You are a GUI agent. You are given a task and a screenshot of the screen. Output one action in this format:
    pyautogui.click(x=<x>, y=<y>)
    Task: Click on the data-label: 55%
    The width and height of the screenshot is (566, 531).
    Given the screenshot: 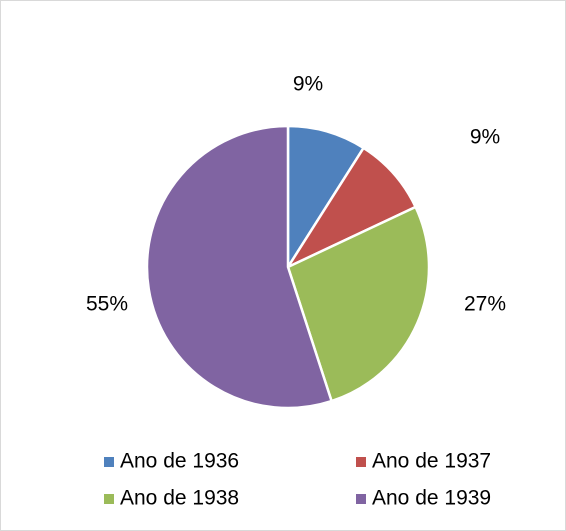 What is the action you would take?
    pyautogui.click(x=107, y=304)
    